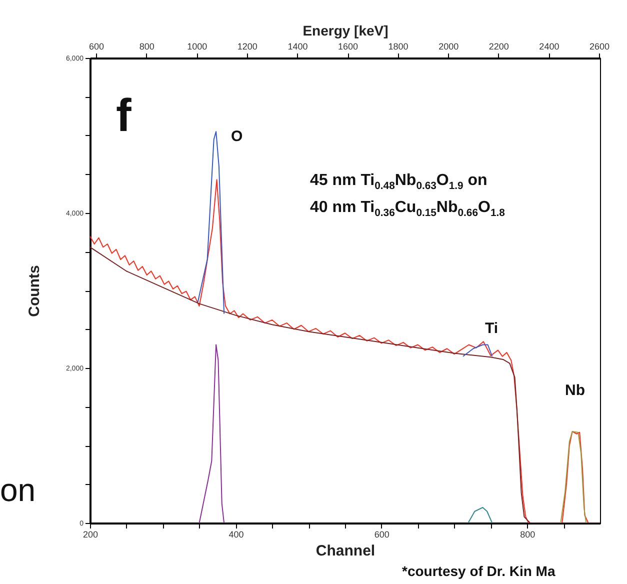 This screenshot has height=584, width=627. I want to click on annotation: f, so click(124, 115).